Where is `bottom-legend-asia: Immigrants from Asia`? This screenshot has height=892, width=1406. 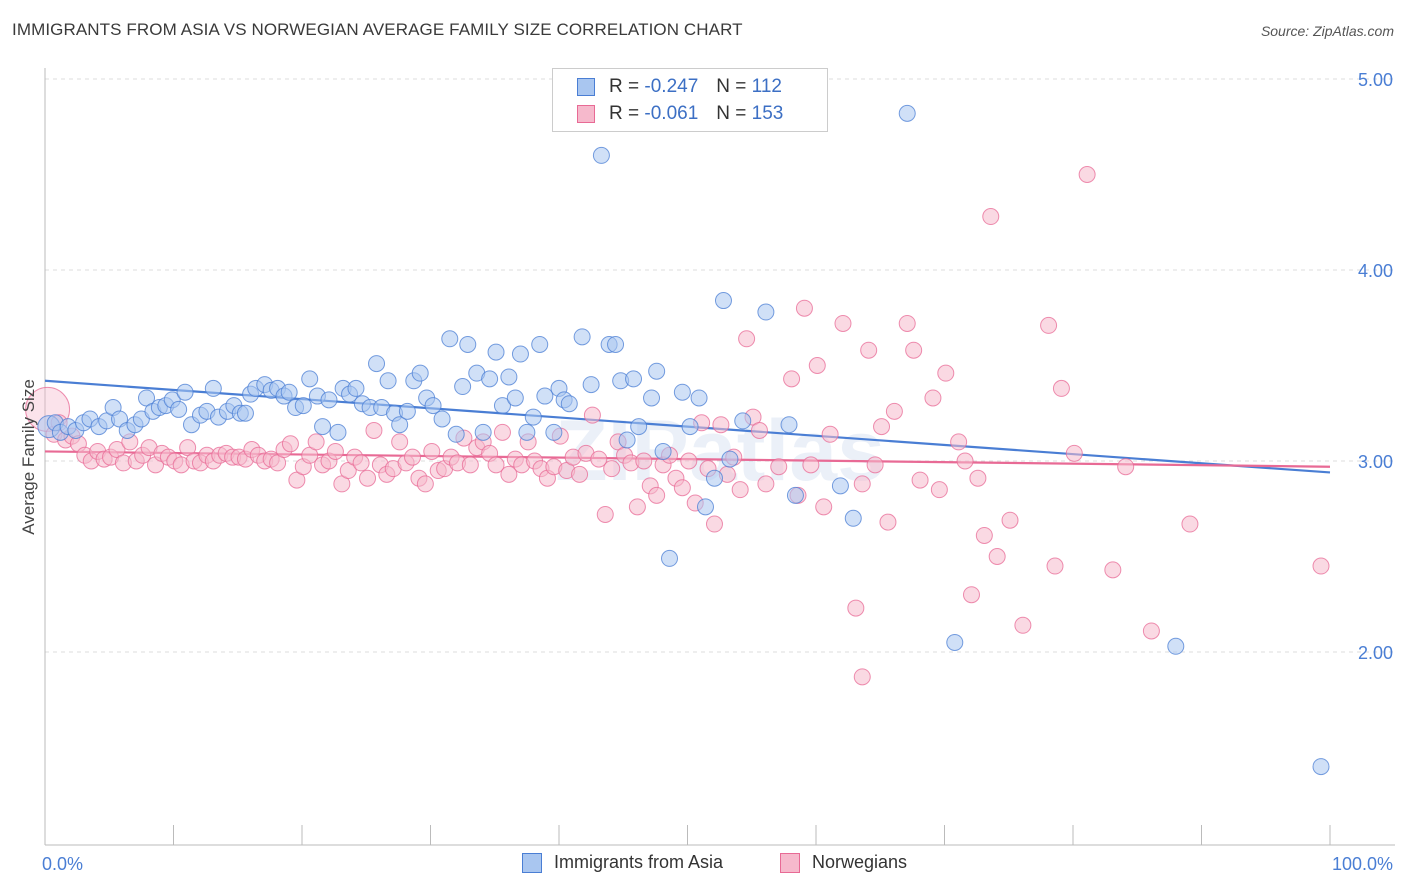
bottom-legend-asia: Immigrants from Asia is located at coordinates (622, 862).